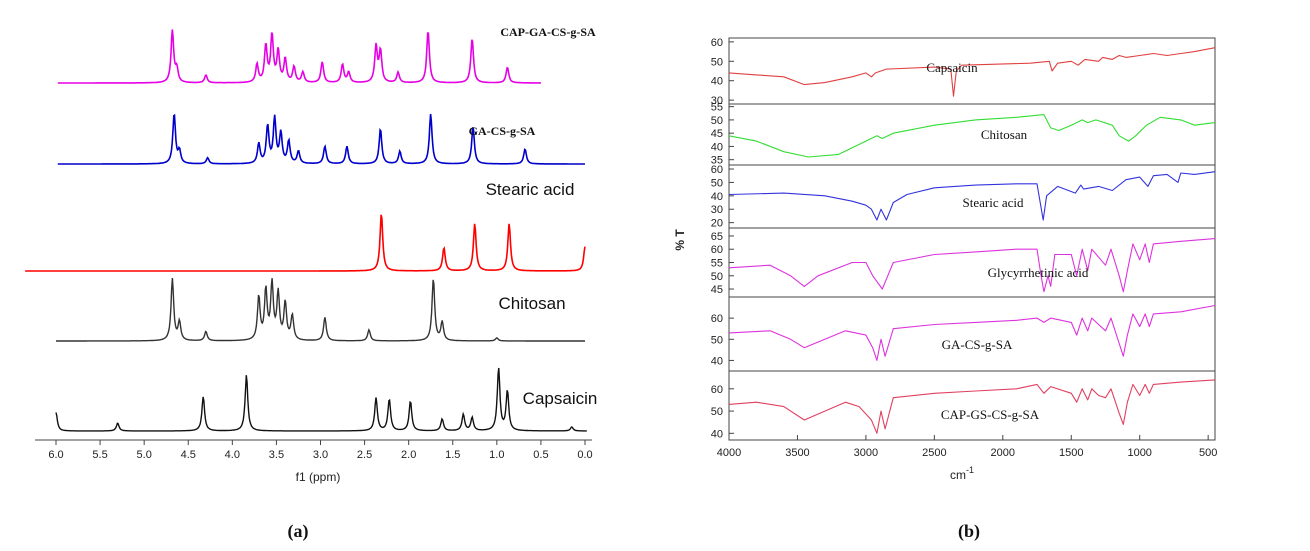 This screenshot has height=551, width=1310. What do you see at coordinates (320, 309) in the screenshot?
I see `nmr-trace-chitosan` at bounding box center [320, 309].